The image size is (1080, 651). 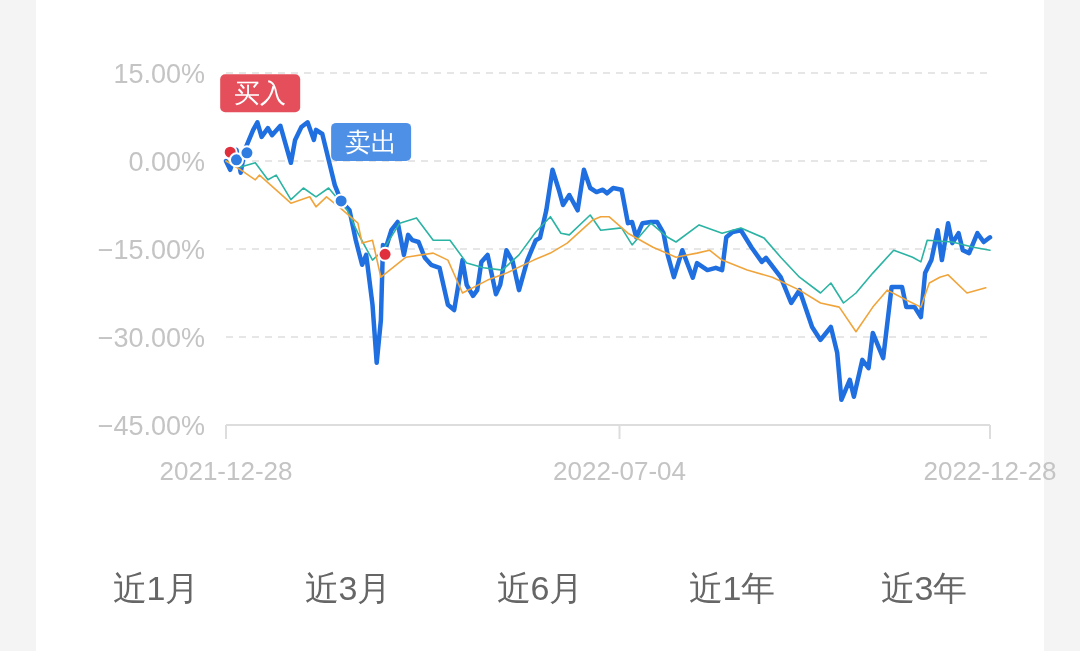 What do you see at coordinates (151, 250) in the screenshot?
I see `y-tick-label: −15.00%` at bounding box center [151, 250].